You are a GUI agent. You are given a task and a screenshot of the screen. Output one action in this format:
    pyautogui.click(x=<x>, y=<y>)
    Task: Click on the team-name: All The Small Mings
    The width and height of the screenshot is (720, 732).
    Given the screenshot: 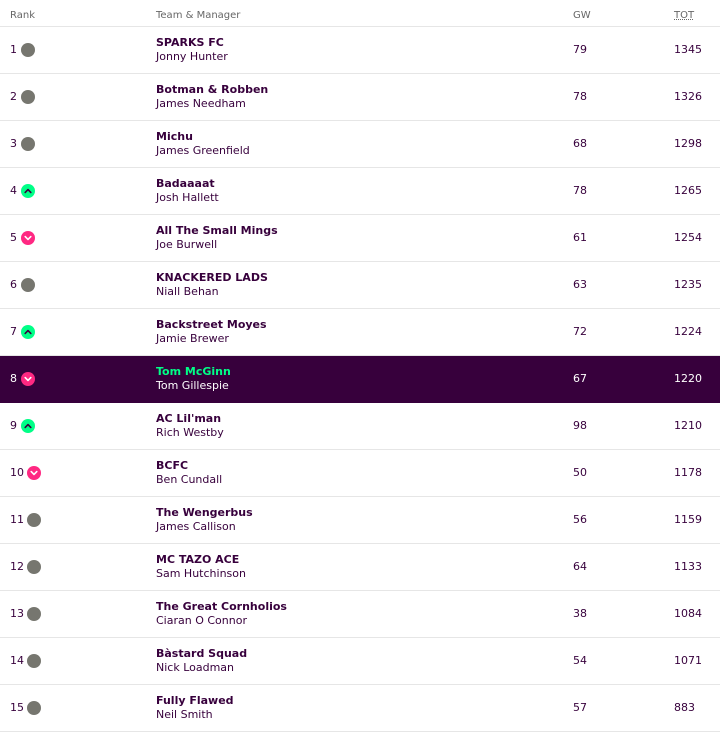 What is the action you would take?
    pyautogui.click(x=217, y=230)
    